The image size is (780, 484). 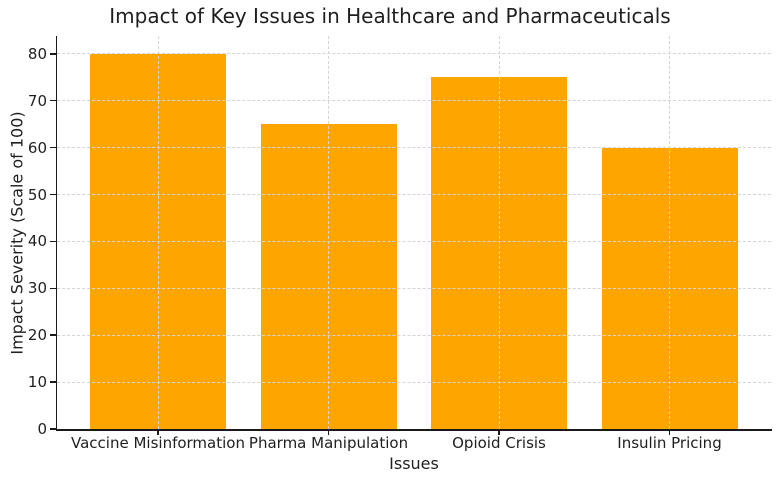 What do you see at coordinates (37, 53) in the screenshot?
I see `y-tick-label: 80` at bounding box center [37, 53].